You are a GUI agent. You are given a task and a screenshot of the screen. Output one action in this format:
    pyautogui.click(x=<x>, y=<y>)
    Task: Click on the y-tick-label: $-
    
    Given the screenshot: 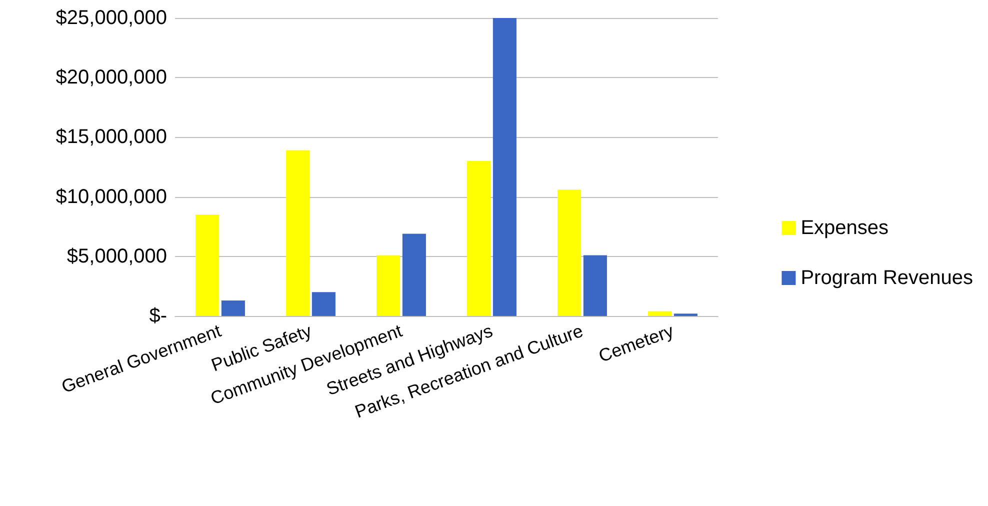 What is the action you would take?
    pyautogui.click(x=158, y=316)
    